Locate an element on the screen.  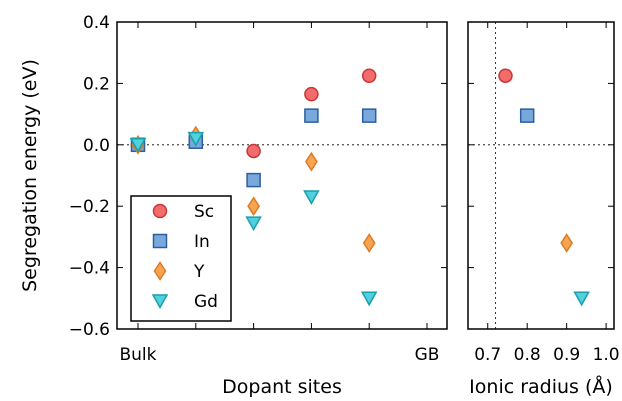
y-axis-label: Segregation energy (eV) is located at coordinates (30, 175).